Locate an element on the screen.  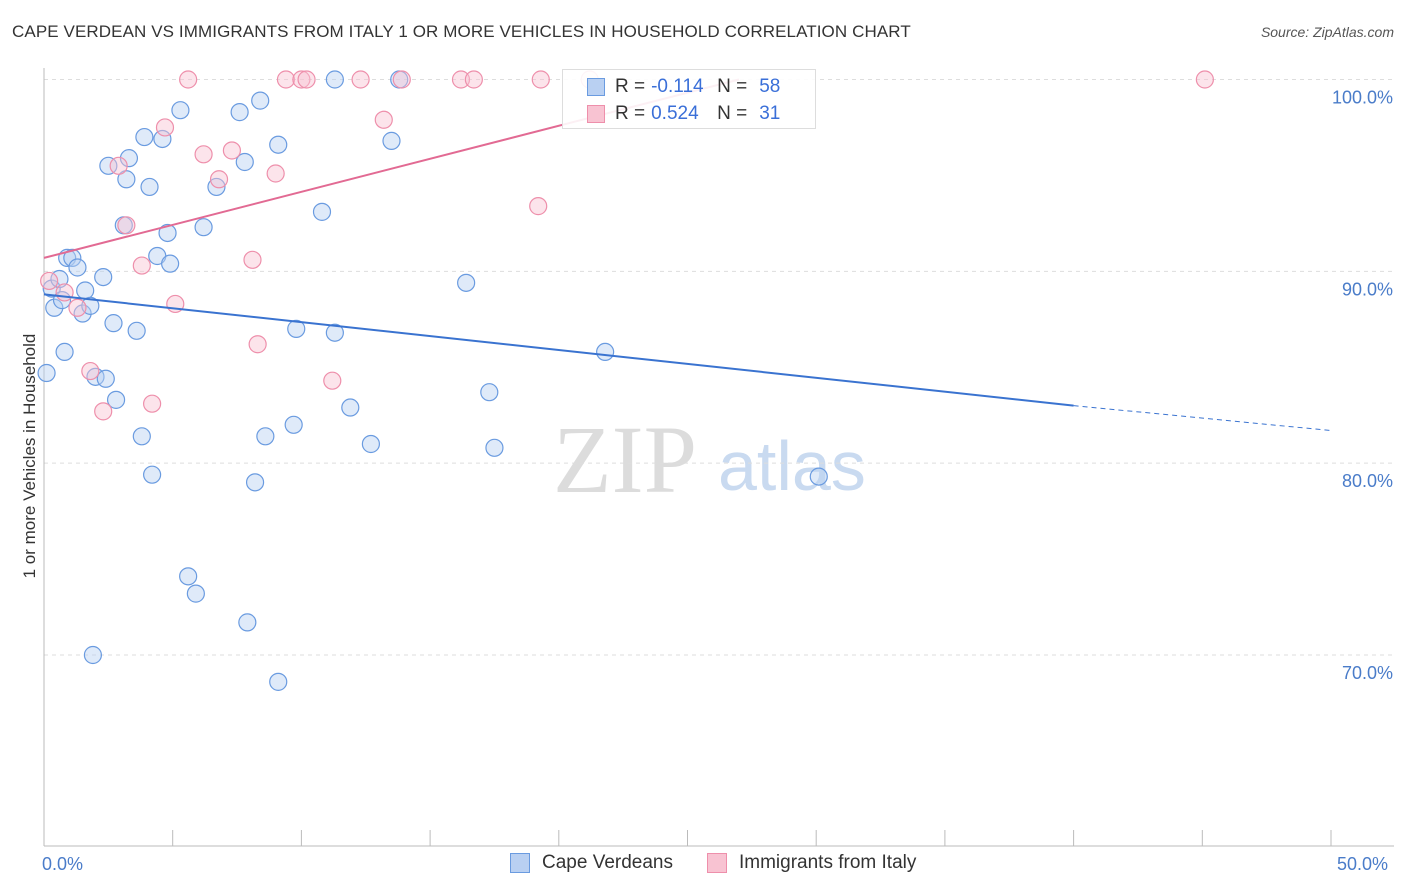
legend-label-cape-verdeans: Cape Verdeans is located at coordinates (607, 862).